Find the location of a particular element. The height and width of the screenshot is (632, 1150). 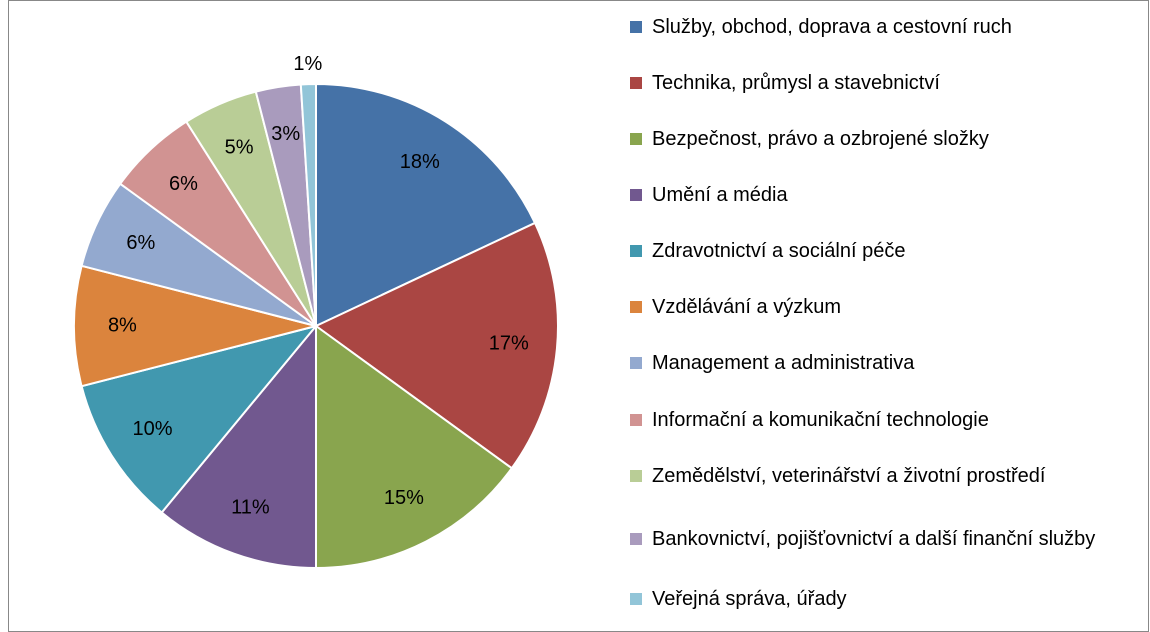

legend-item: Informační a komunikační technologie is located at coordinates (870, 420).